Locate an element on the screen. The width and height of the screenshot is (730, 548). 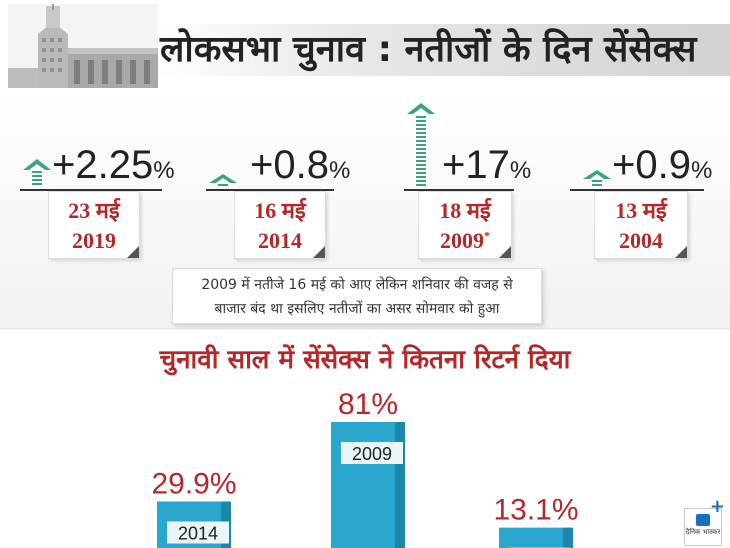
change-value: +17% is located at coordinates (486, 165).